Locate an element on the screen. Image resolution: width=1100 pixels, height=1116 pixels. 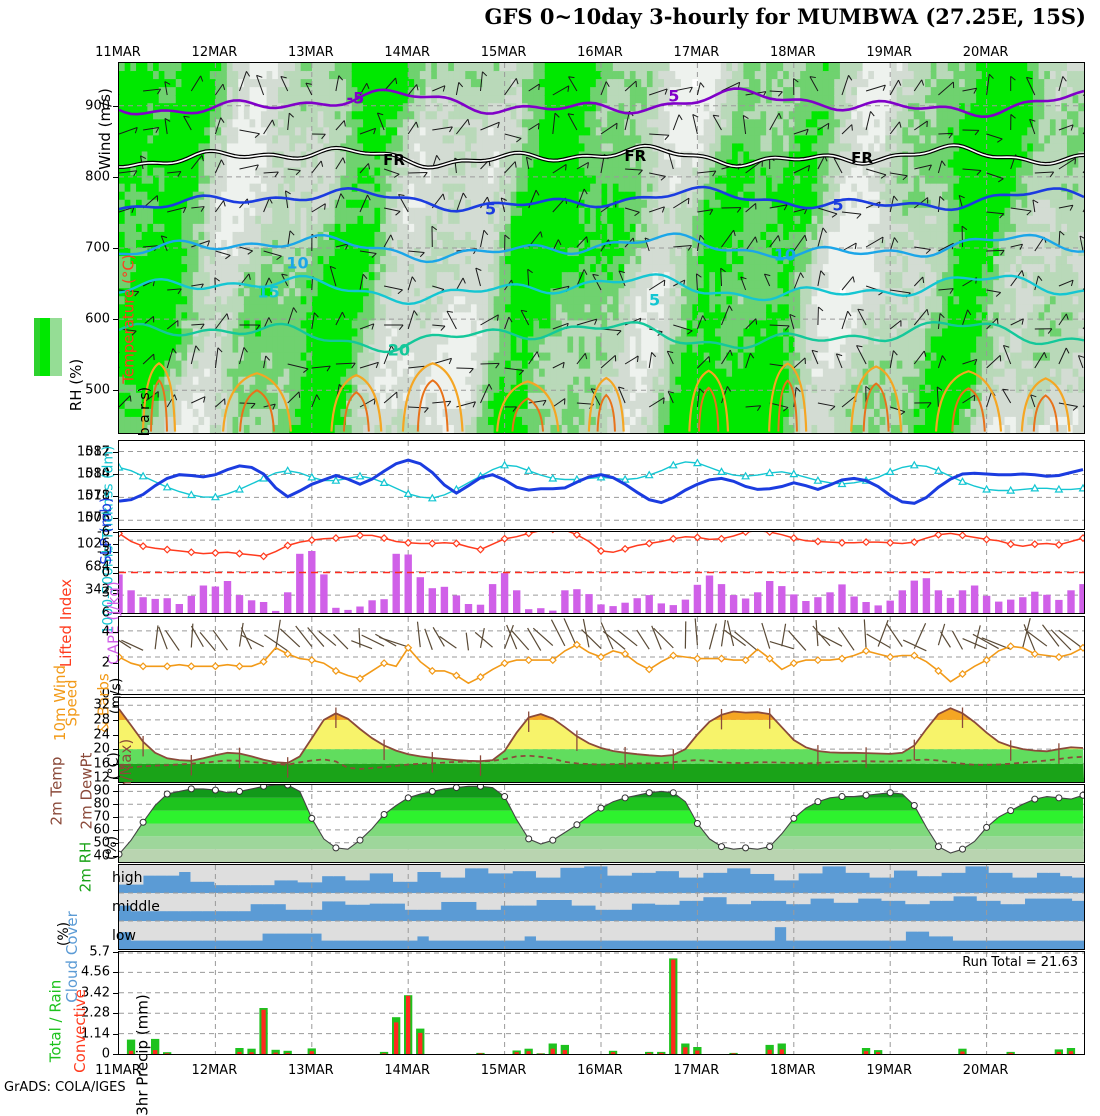
y-tick: 24 is located at coordinates (101, 734).